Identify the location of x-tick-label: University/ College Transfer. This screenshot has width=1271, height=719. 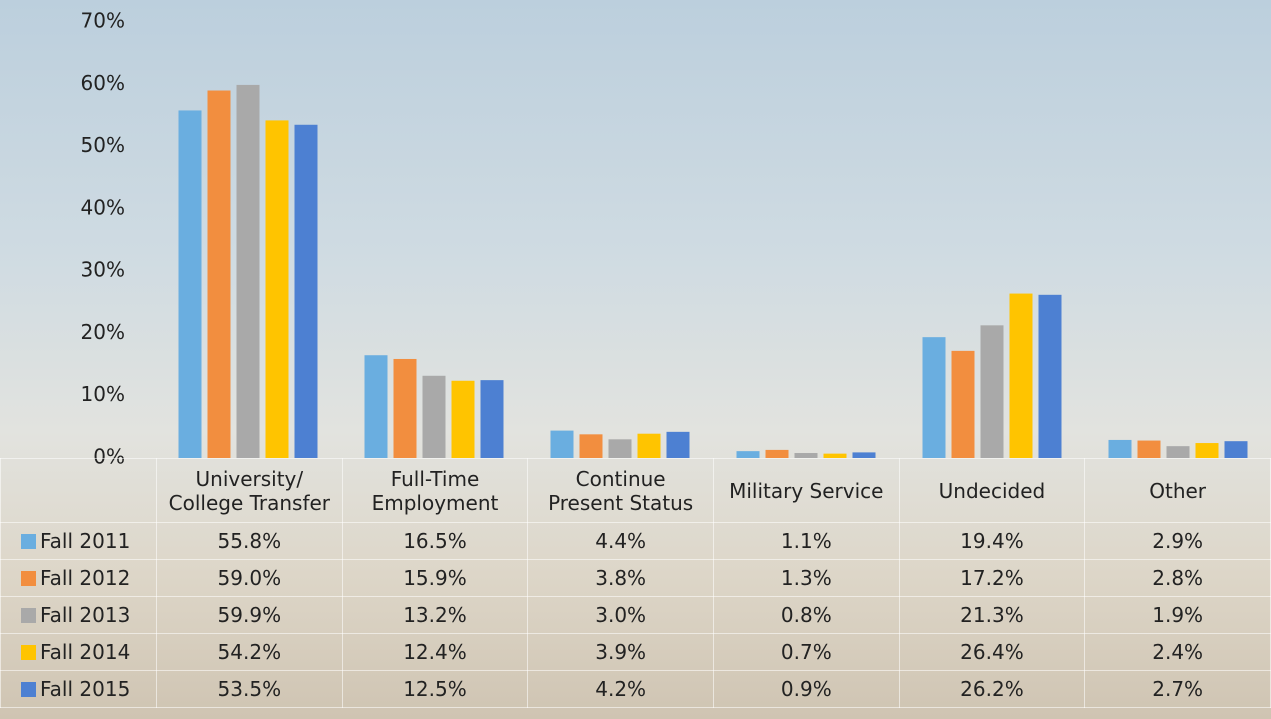
(249, 490).